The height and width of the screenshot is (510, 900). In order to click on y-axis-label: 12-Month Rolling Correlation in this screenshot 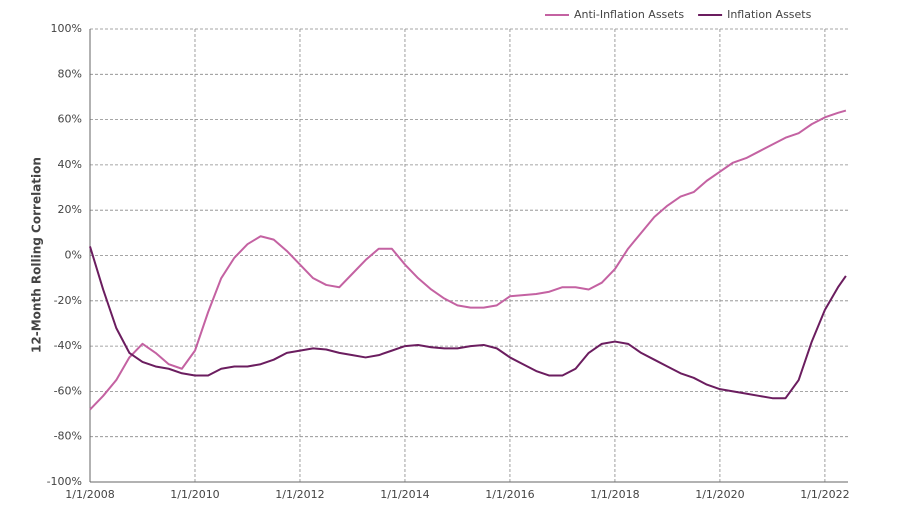, I will do `click(37, 255)`.